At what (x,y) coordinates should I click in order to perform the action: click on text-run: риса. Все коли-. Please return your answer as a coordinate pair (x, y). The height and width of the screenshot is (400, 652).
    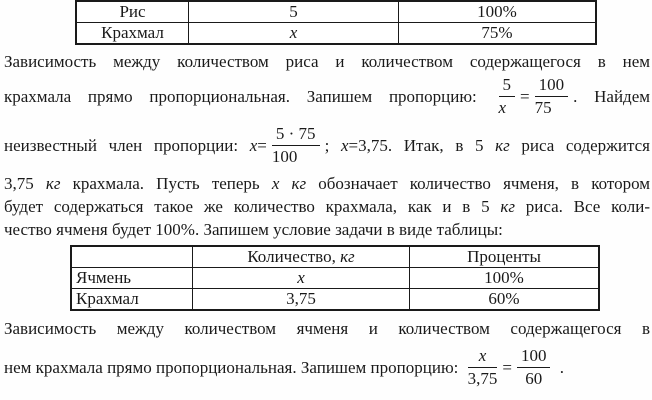
    Looking at the image, I should click on (582, 206).